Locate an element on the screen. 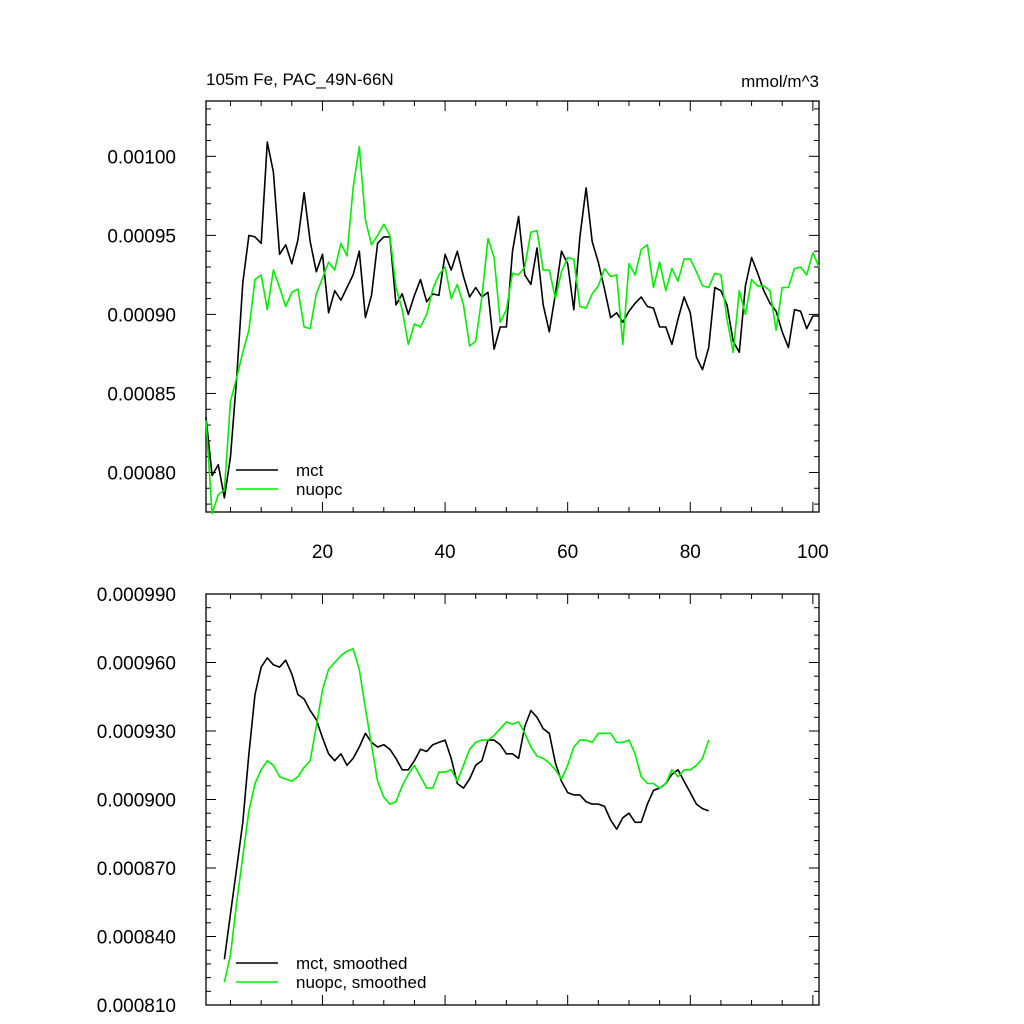 The image size is (1024, 1024). y-tick-label: 0.00100 is located at coordinates (141, 157).